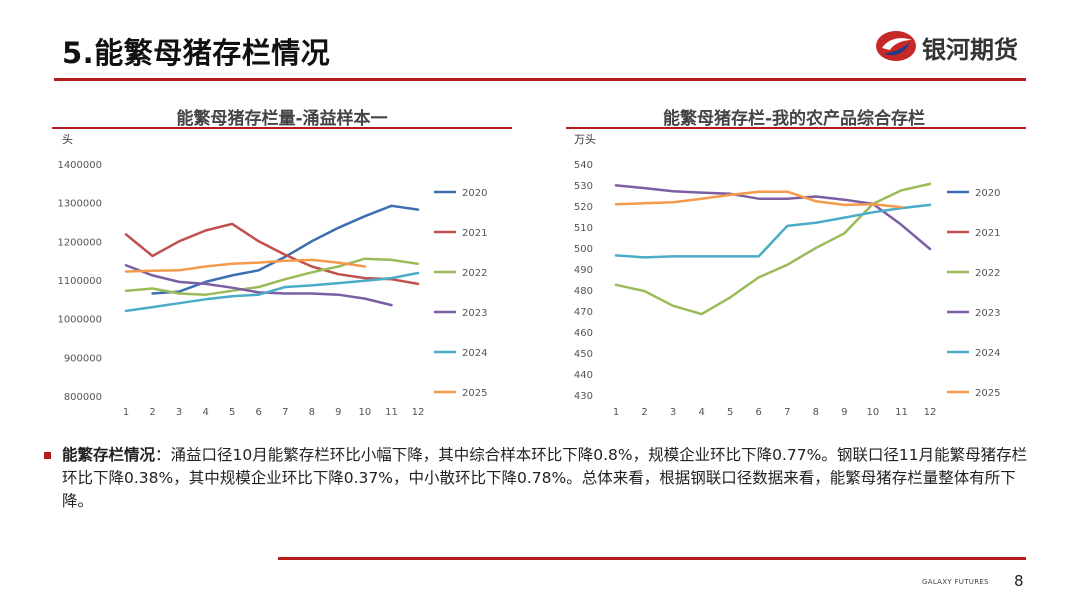 The image size is (1080, 608). I want to click on chart-left-y-tick-label: 1300000, so click(79, 204).